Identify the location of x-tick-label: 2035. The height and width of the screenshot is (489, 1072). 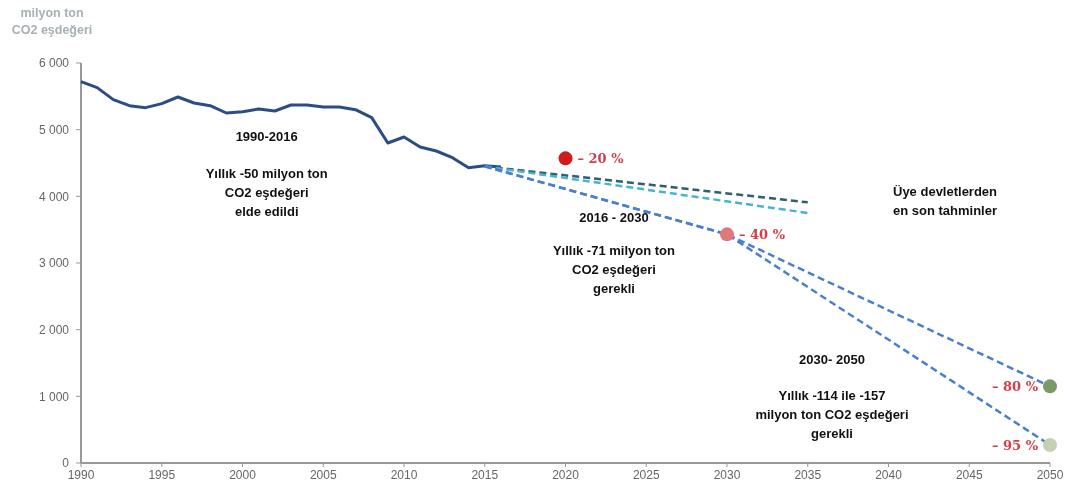
(808, 475).